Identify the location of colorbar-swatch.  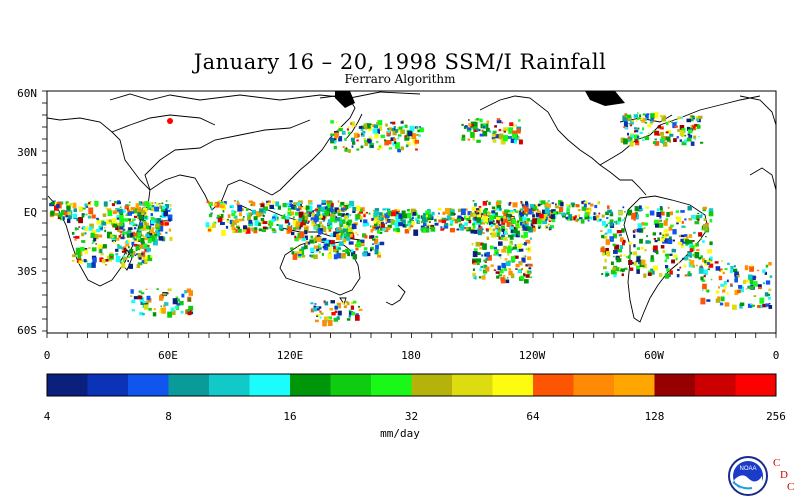
(594, 385).